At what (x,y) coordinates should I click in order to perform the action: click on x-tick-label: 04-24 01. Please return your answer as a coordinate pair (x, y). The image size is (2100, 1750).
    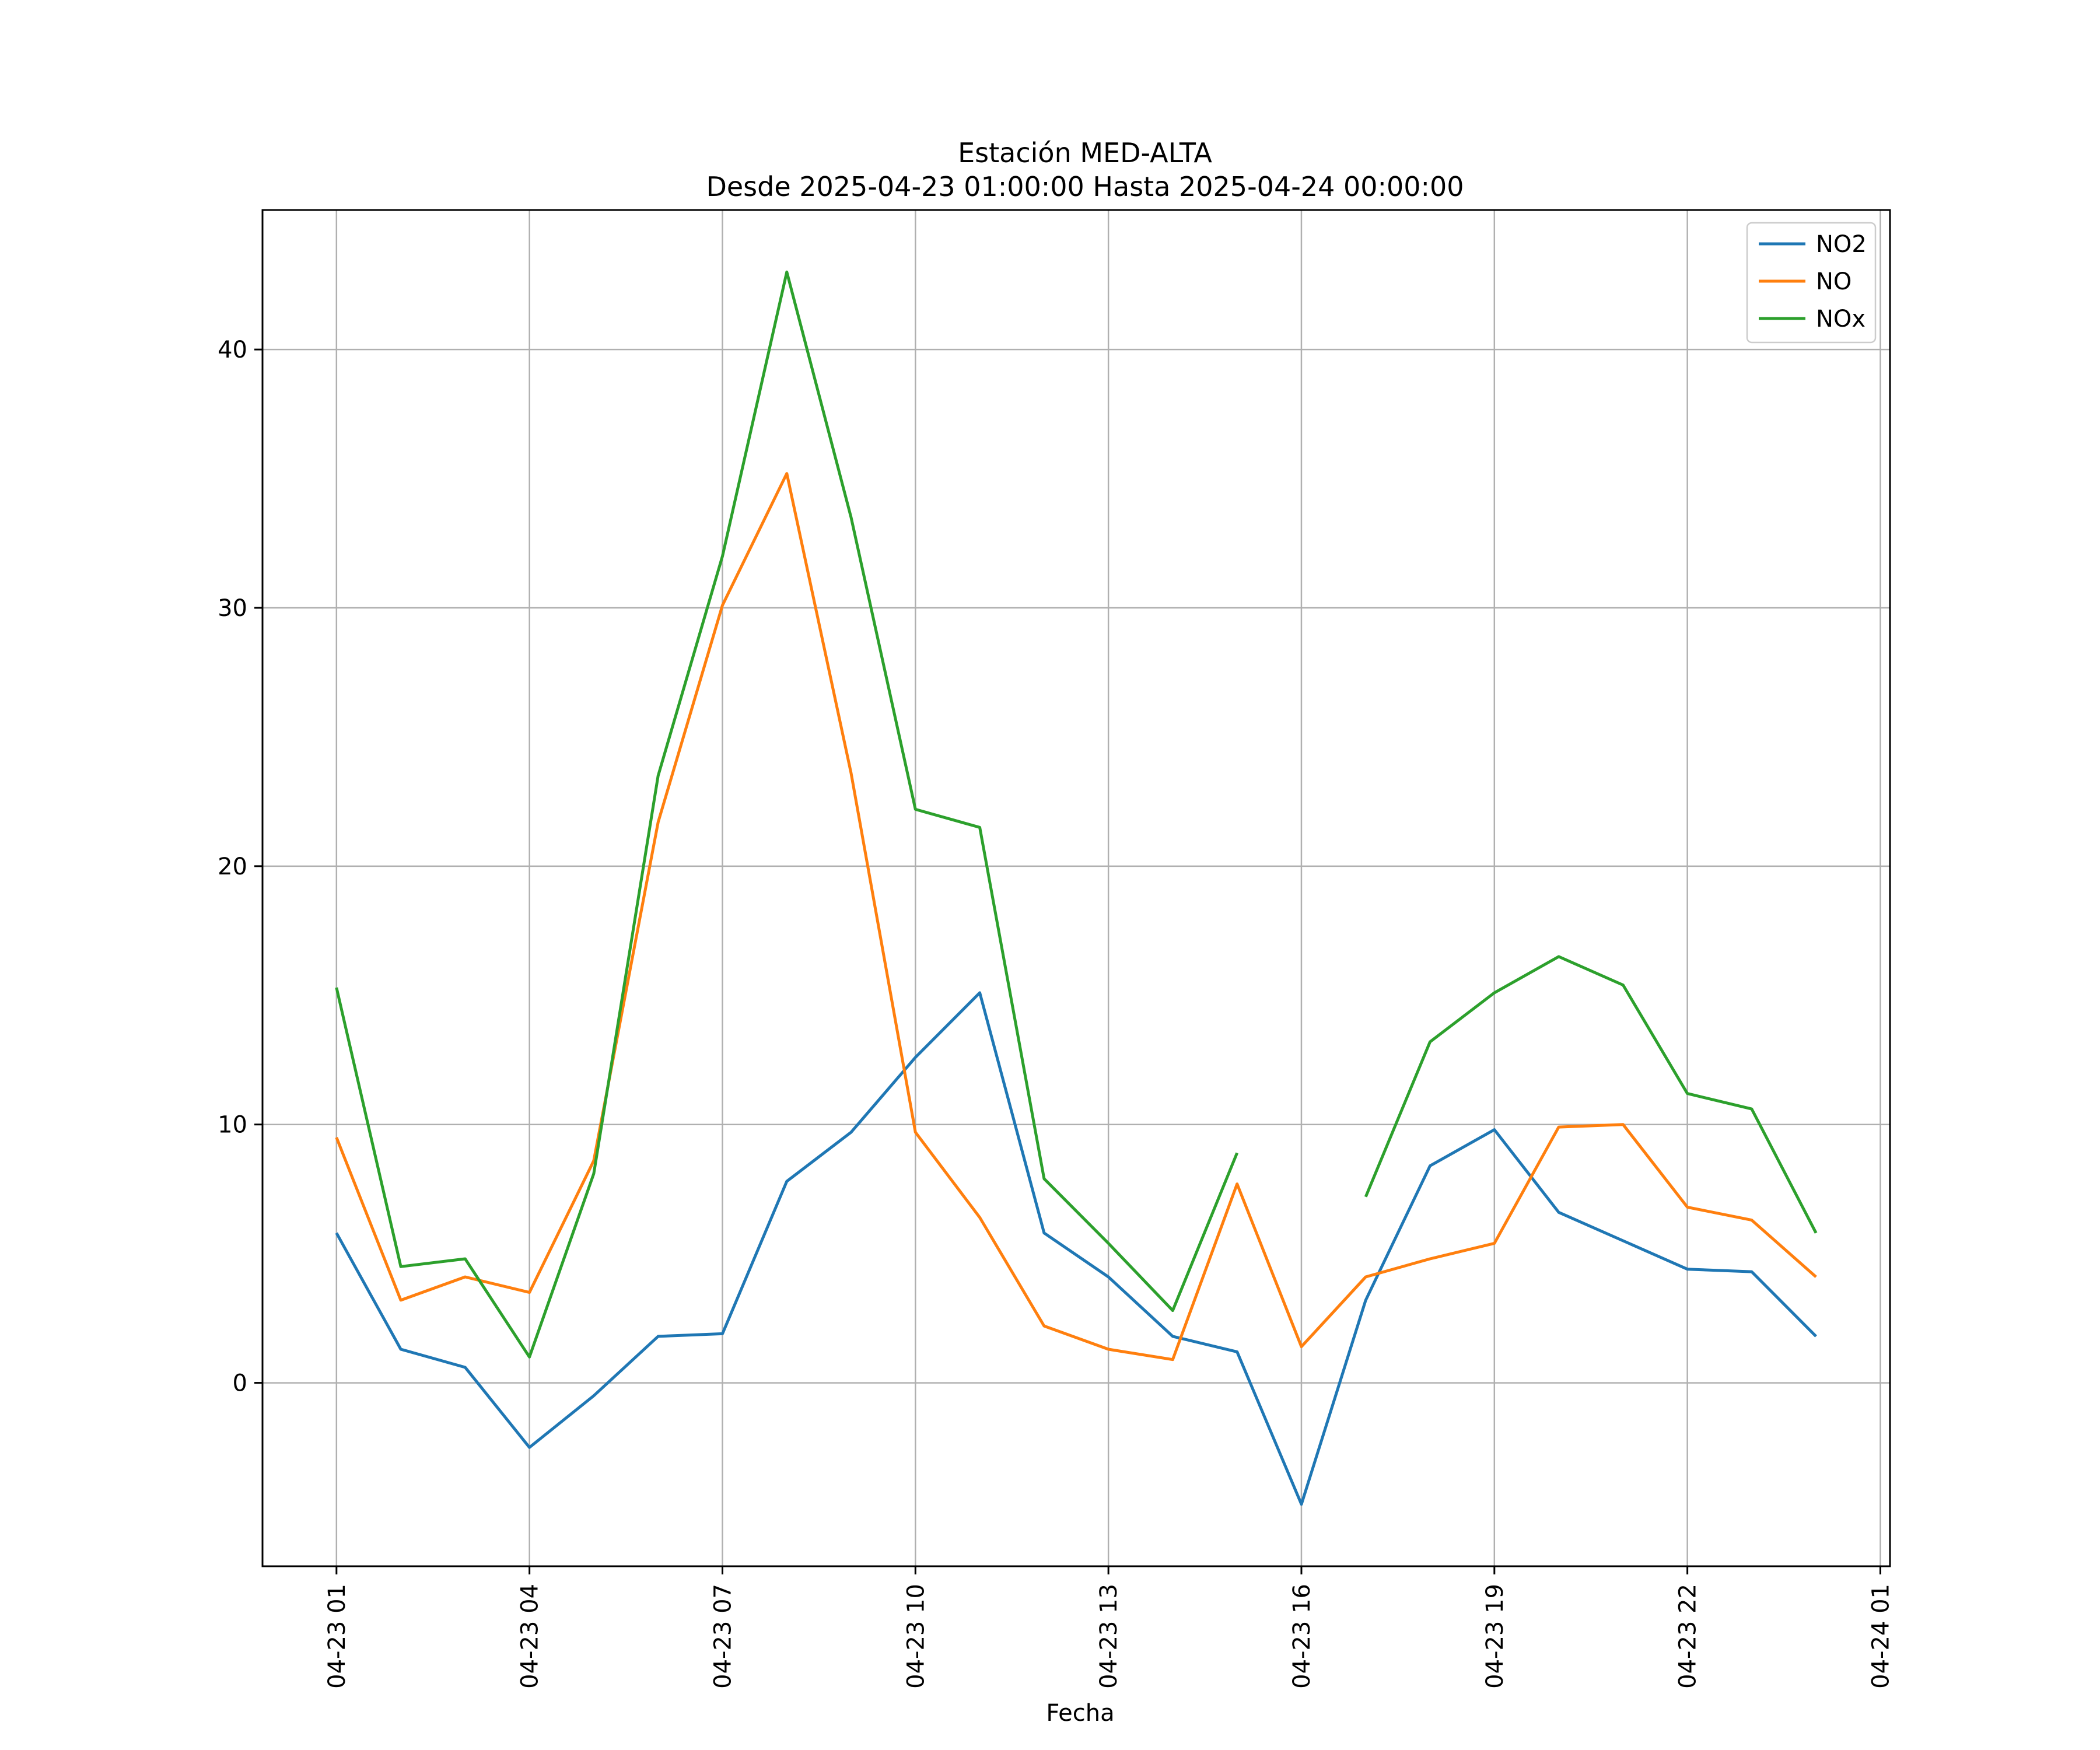
    Looking at the image, I should click on (1880, 1636).